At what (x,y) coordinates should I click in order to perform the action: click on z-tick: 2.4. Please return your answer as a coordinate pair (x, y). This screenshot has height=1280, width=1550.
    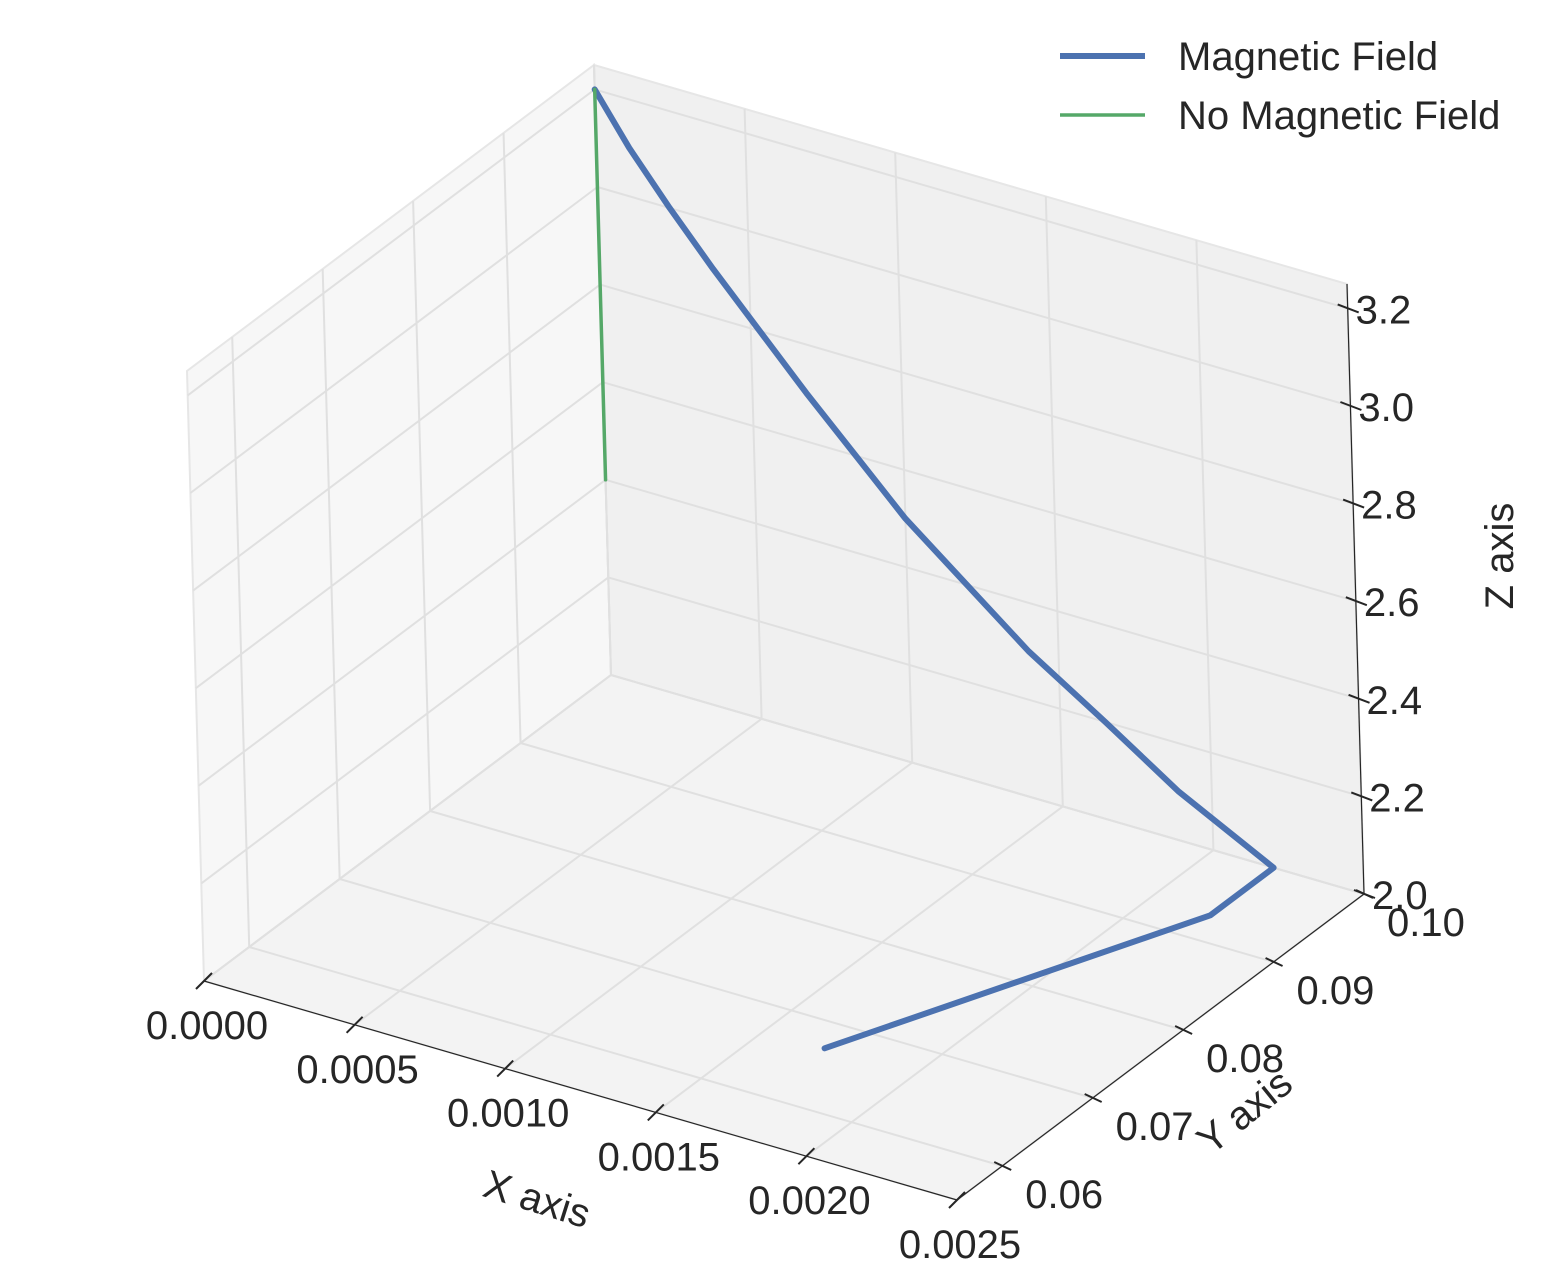
    Looking at the image, I should click on (1385, 701).